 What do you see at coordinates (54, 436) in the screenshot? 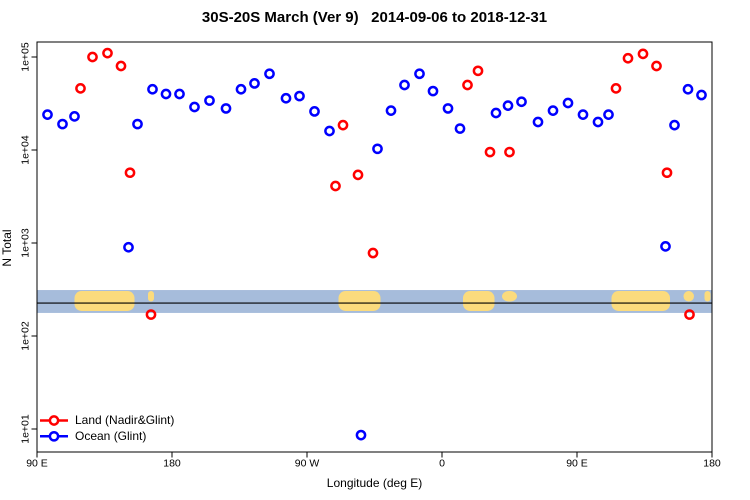
I see `legend-marker-ocean` at bounding box center [54, 436].